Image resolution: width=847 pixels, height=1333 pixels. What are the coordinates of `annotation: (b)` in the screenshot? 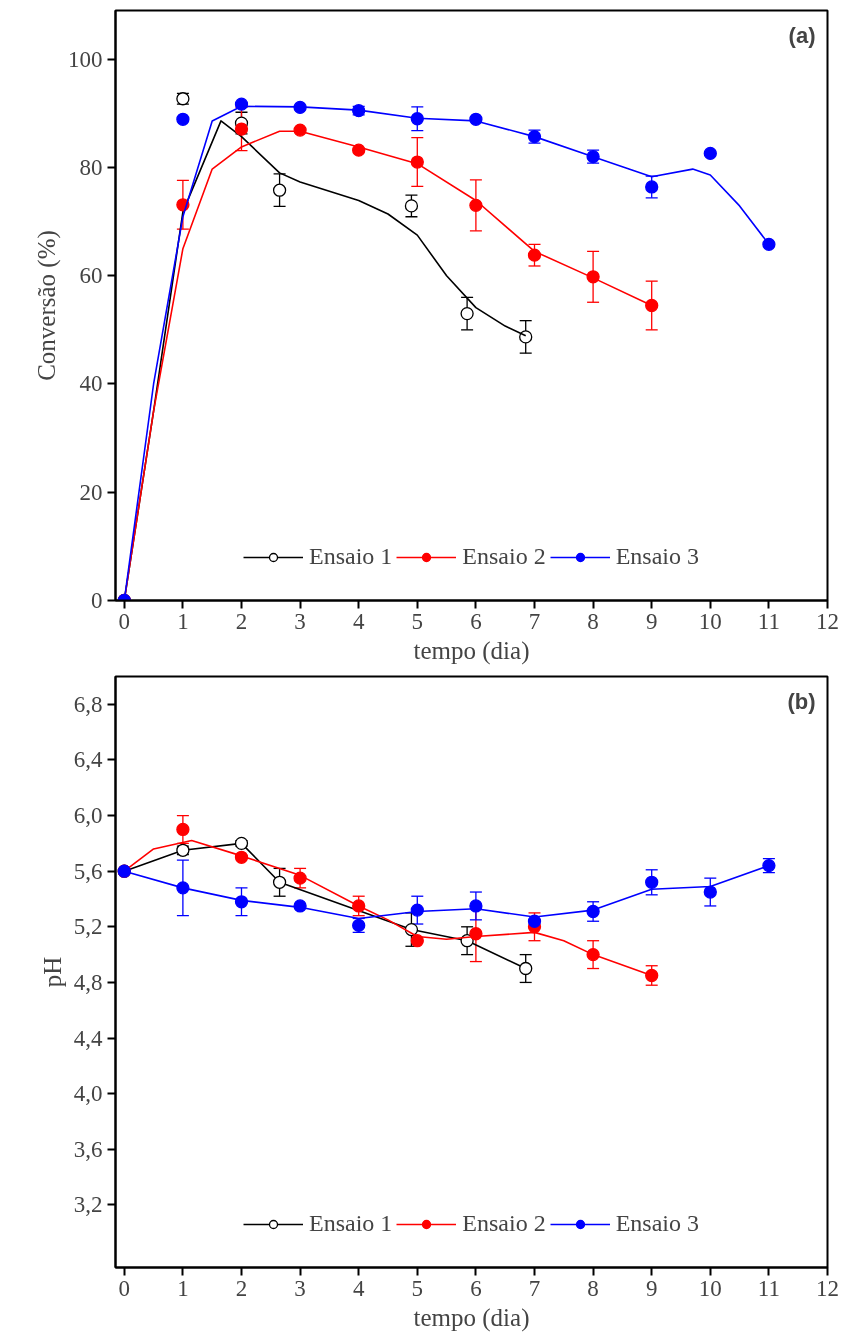 It's located at (801, 701).